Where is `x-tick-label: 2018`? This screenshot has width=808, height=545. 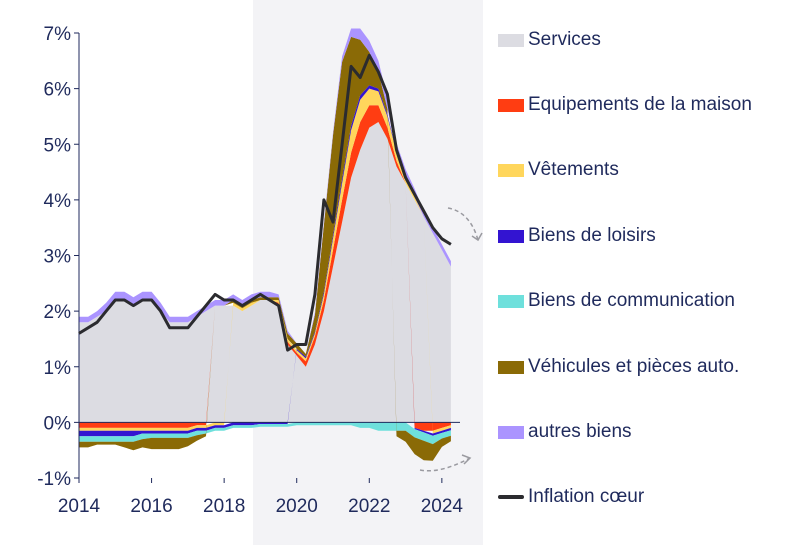 x-tick-label: 2018 is located at coordinates (224, 506).